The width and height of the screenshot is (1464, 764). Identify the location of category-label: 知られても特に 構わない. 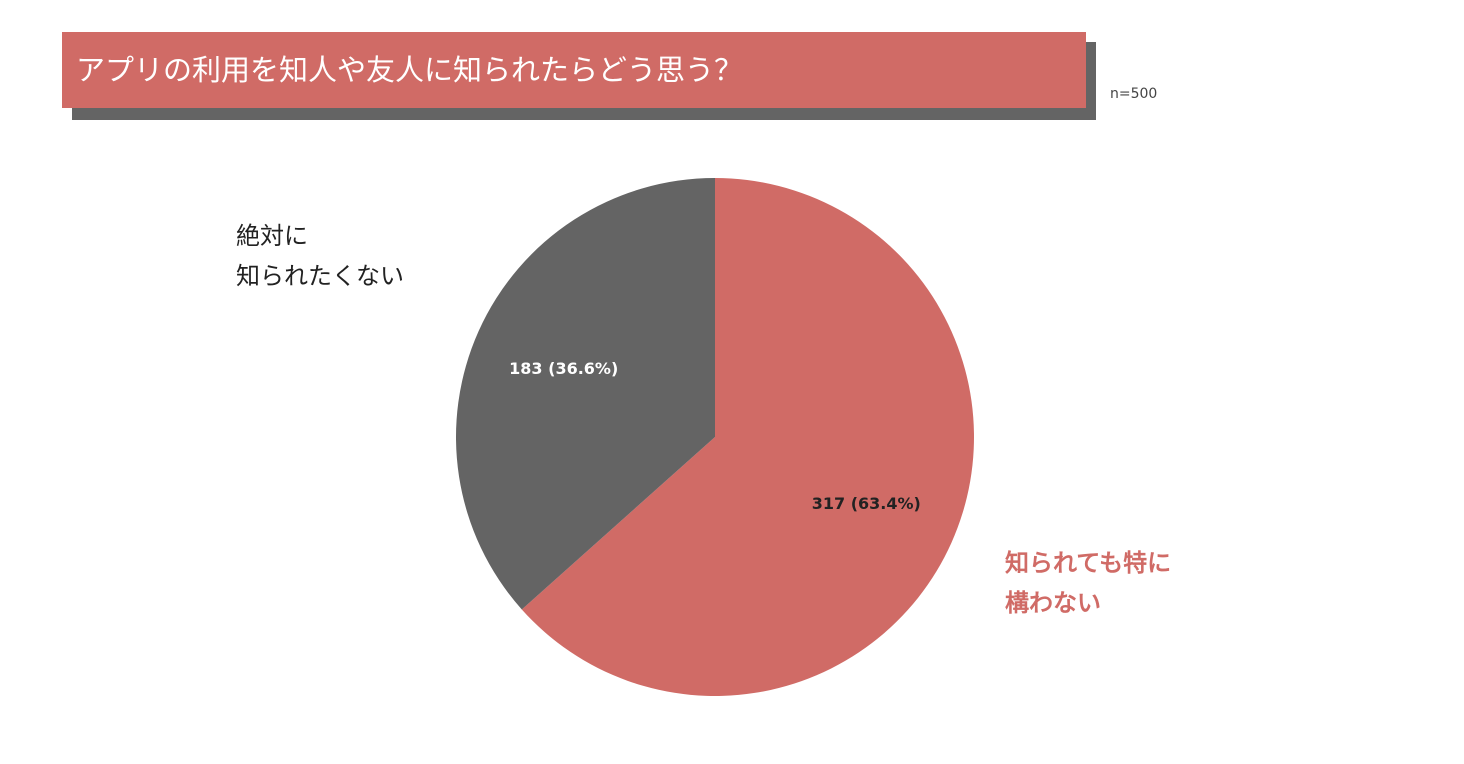
(1088, 583).